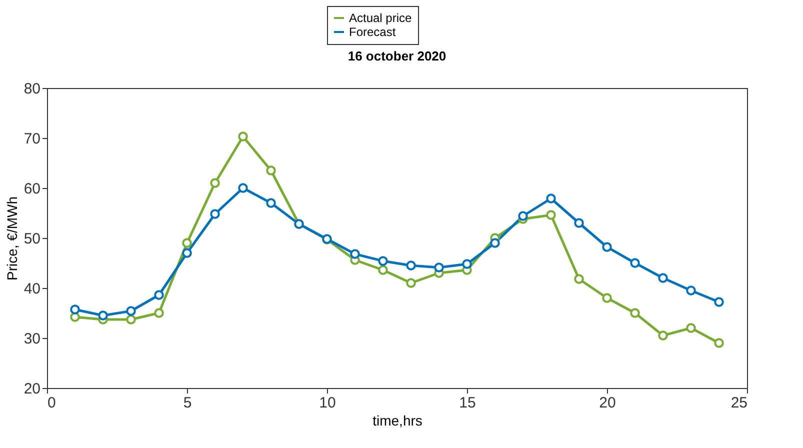 The height and width of the screenshot is (448, 803). Describe the element at coordinates (32, 389) in the screenshot. I see `y-tick-label: 20` at that location.